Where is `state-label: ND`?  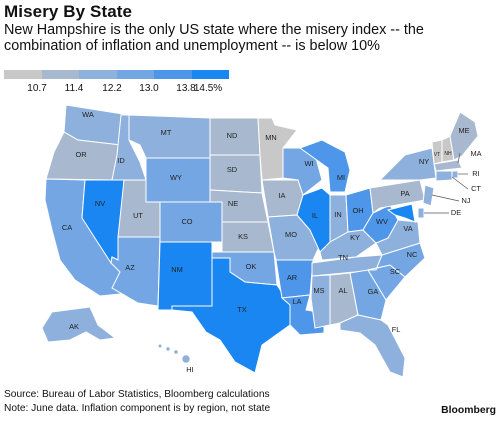 state-label: ND is located at coordinates (232, 135).